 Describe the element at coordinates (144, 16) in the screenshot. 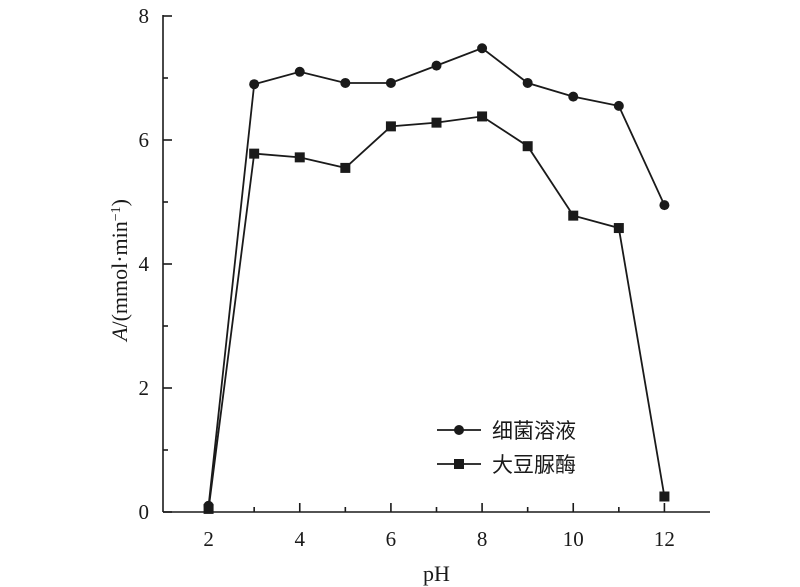

I see `y-tick-label-8: 8` at that location.